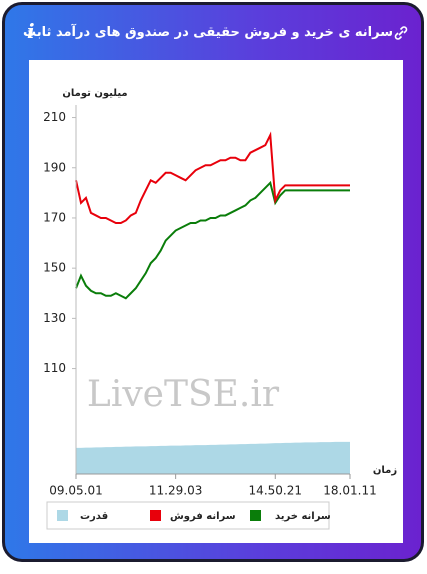  Describe the element at coordinates (203, 516) in the screenshot. I see `legend-label: سرانه فروش` at that location.